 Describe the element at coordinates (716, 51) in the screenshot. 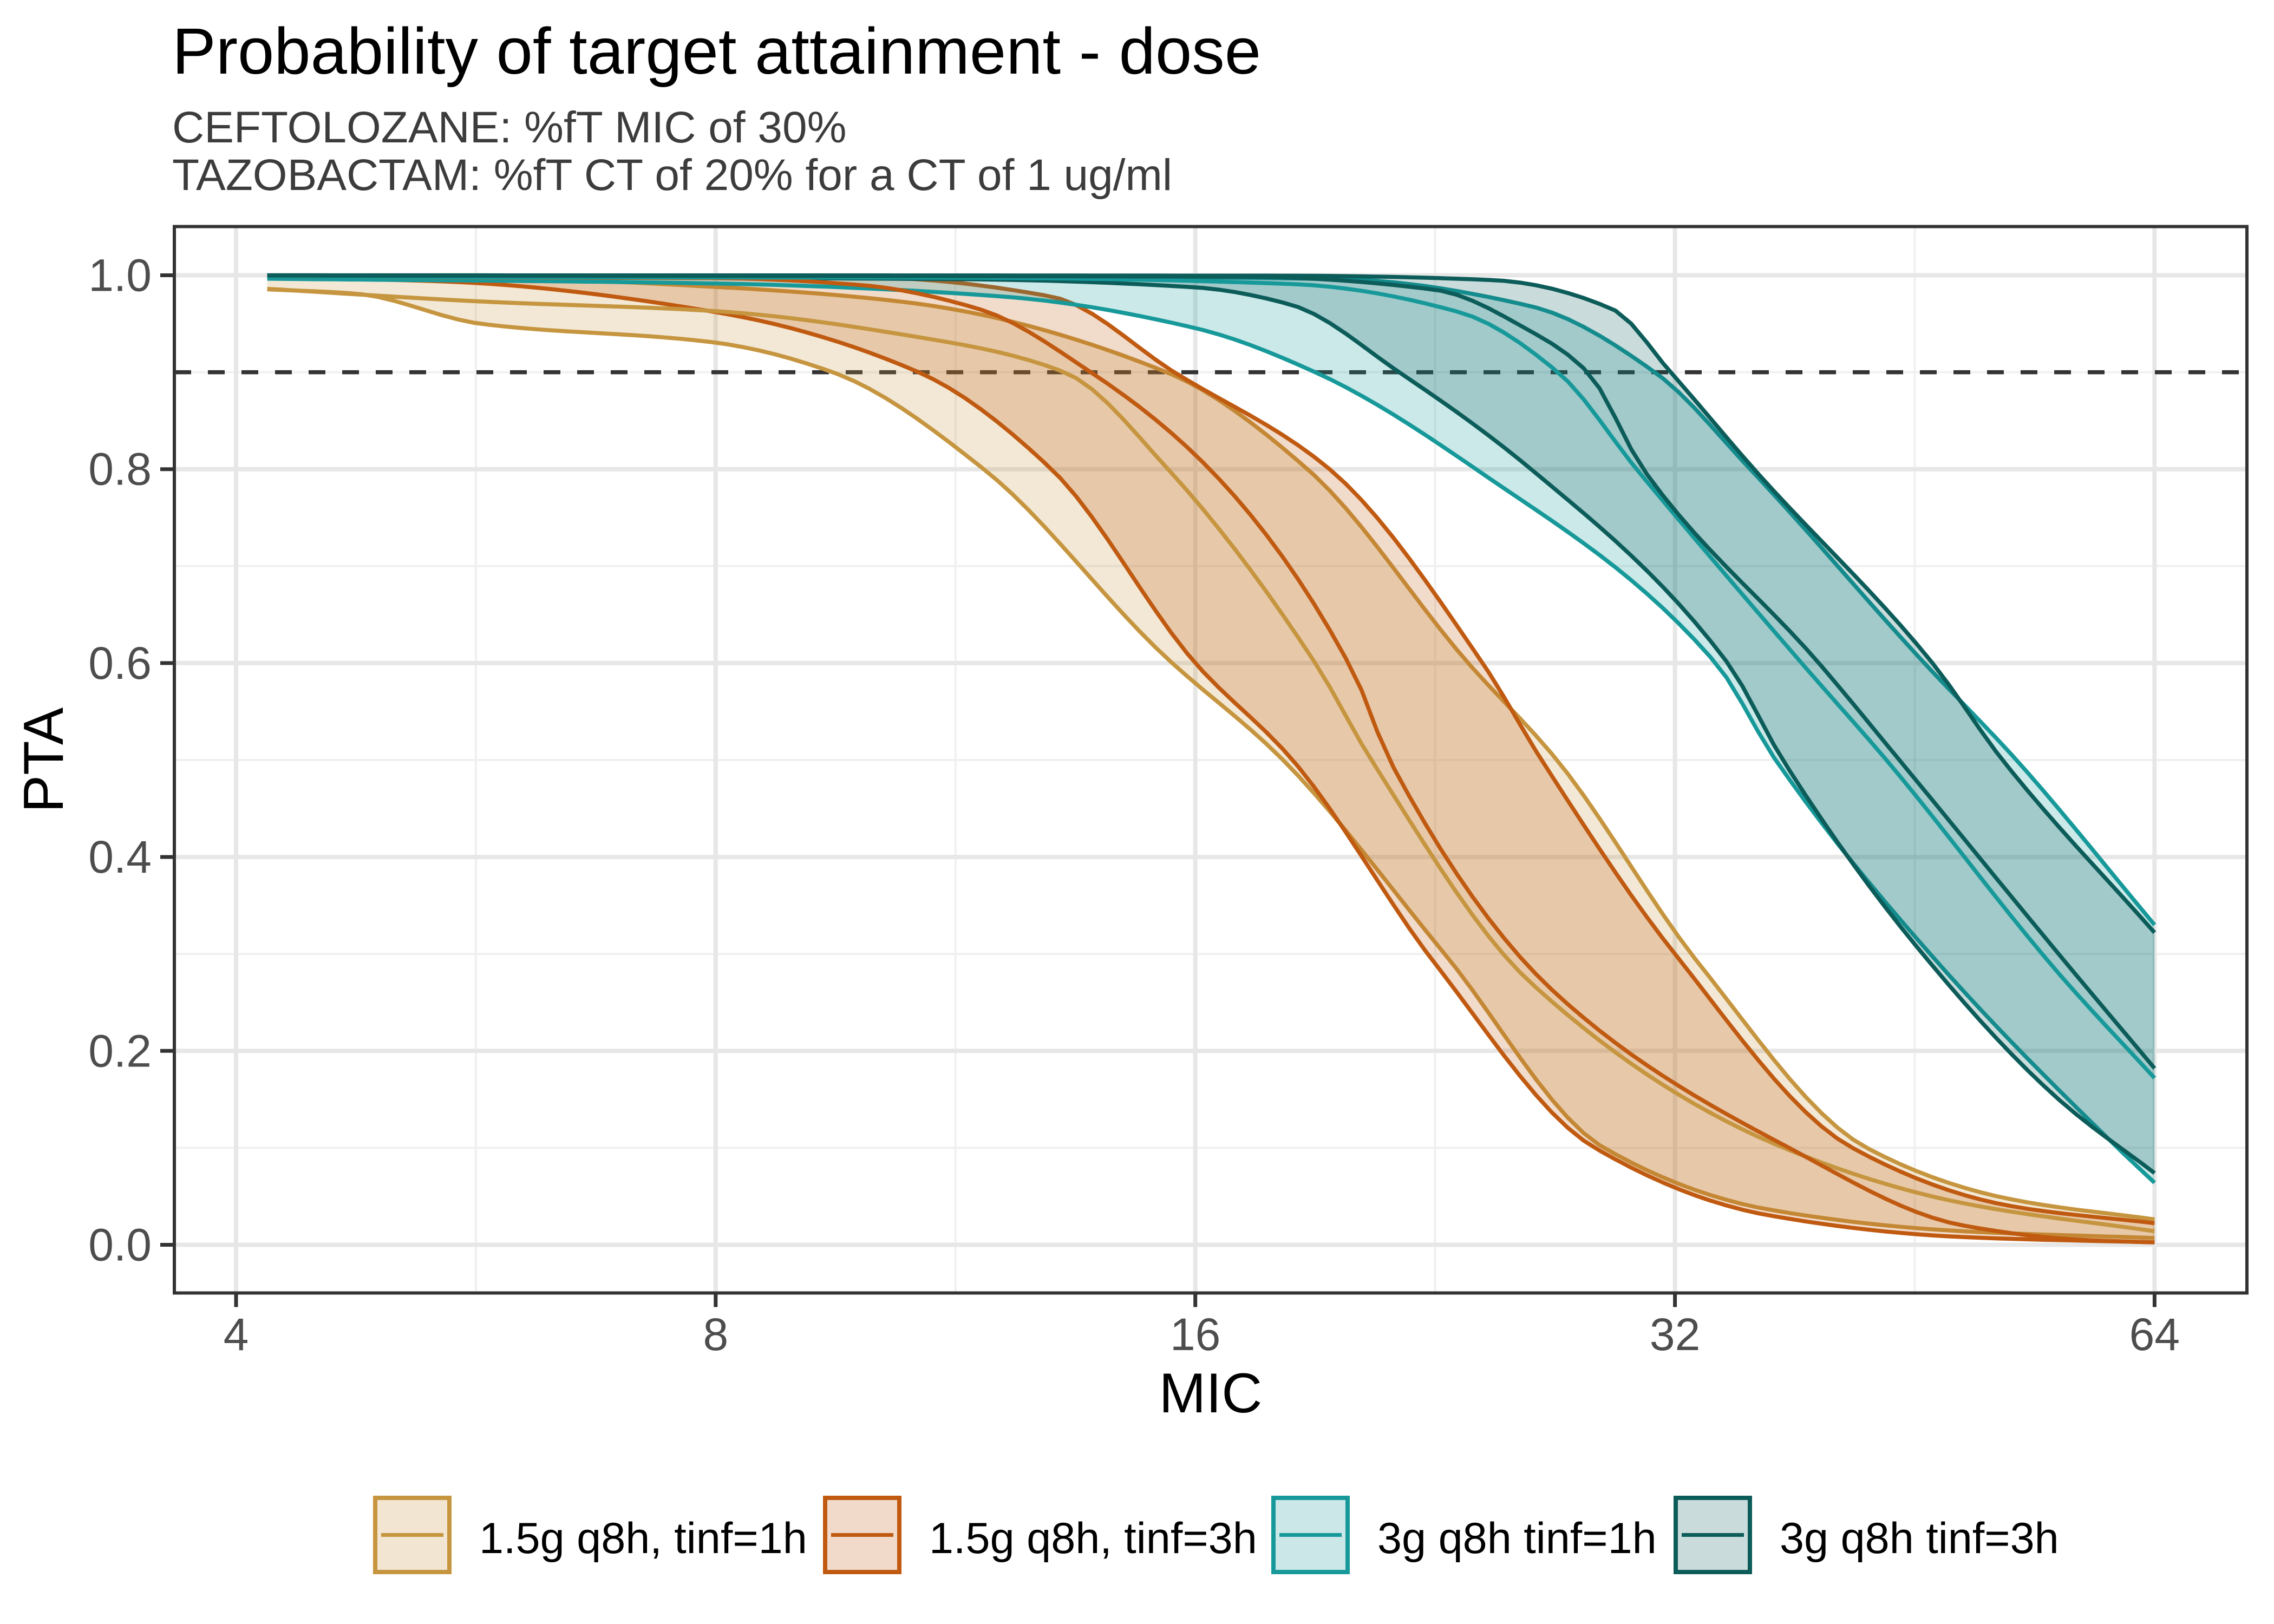

I see `svg-text:Probability of target attainme: Probability of target attainment - dose` at that location.